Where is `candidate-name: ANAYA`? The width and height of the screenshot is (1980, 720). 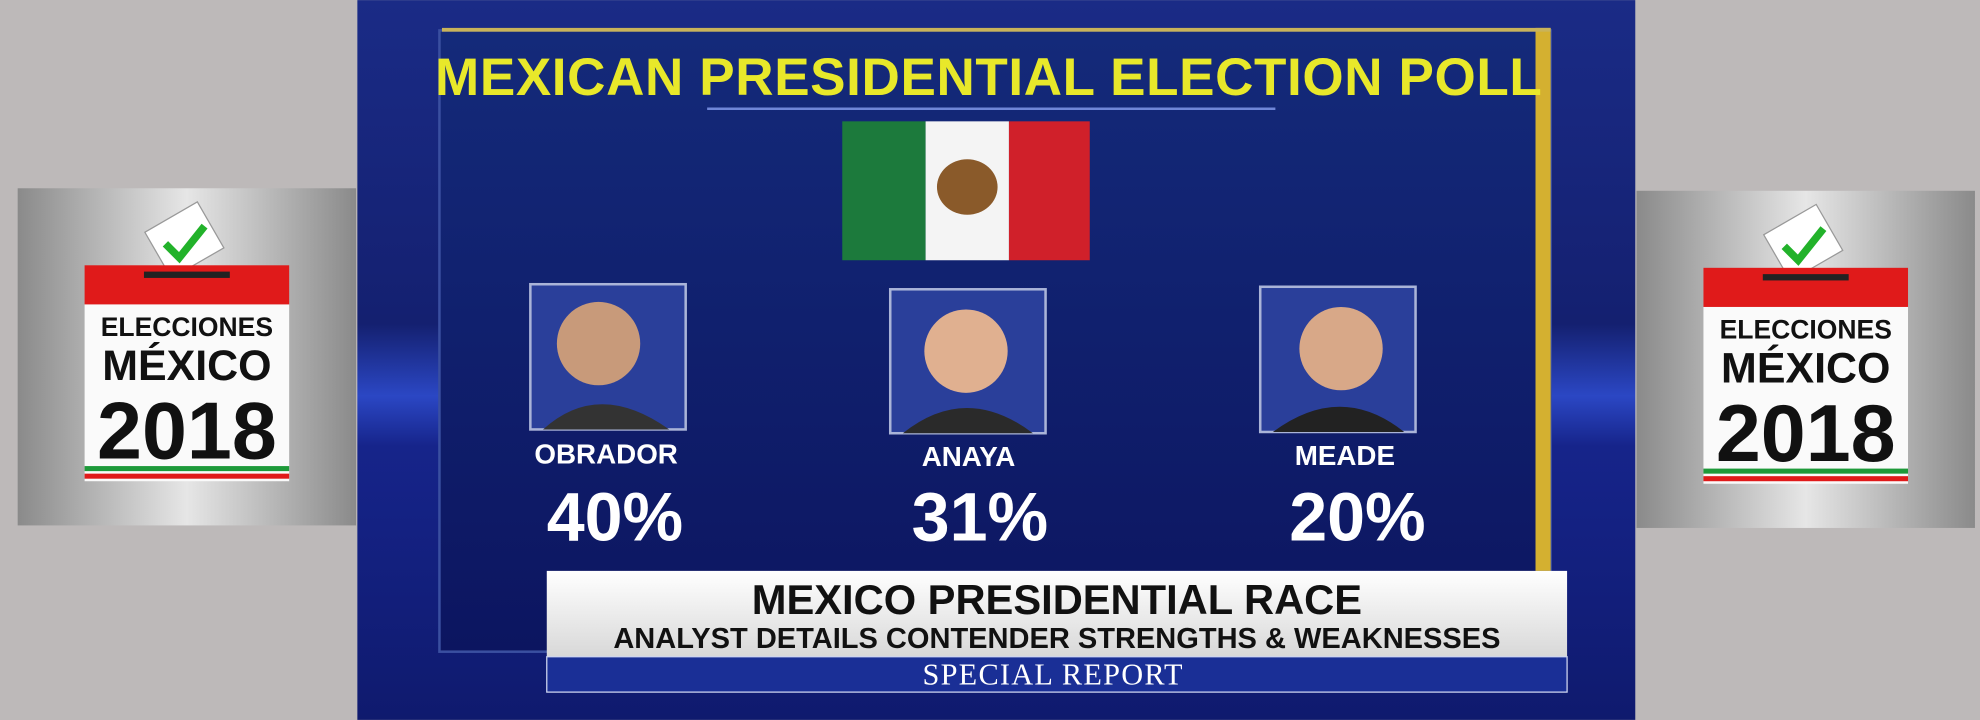
candidate-name: ANAYA is located at coordinates (969, 456).